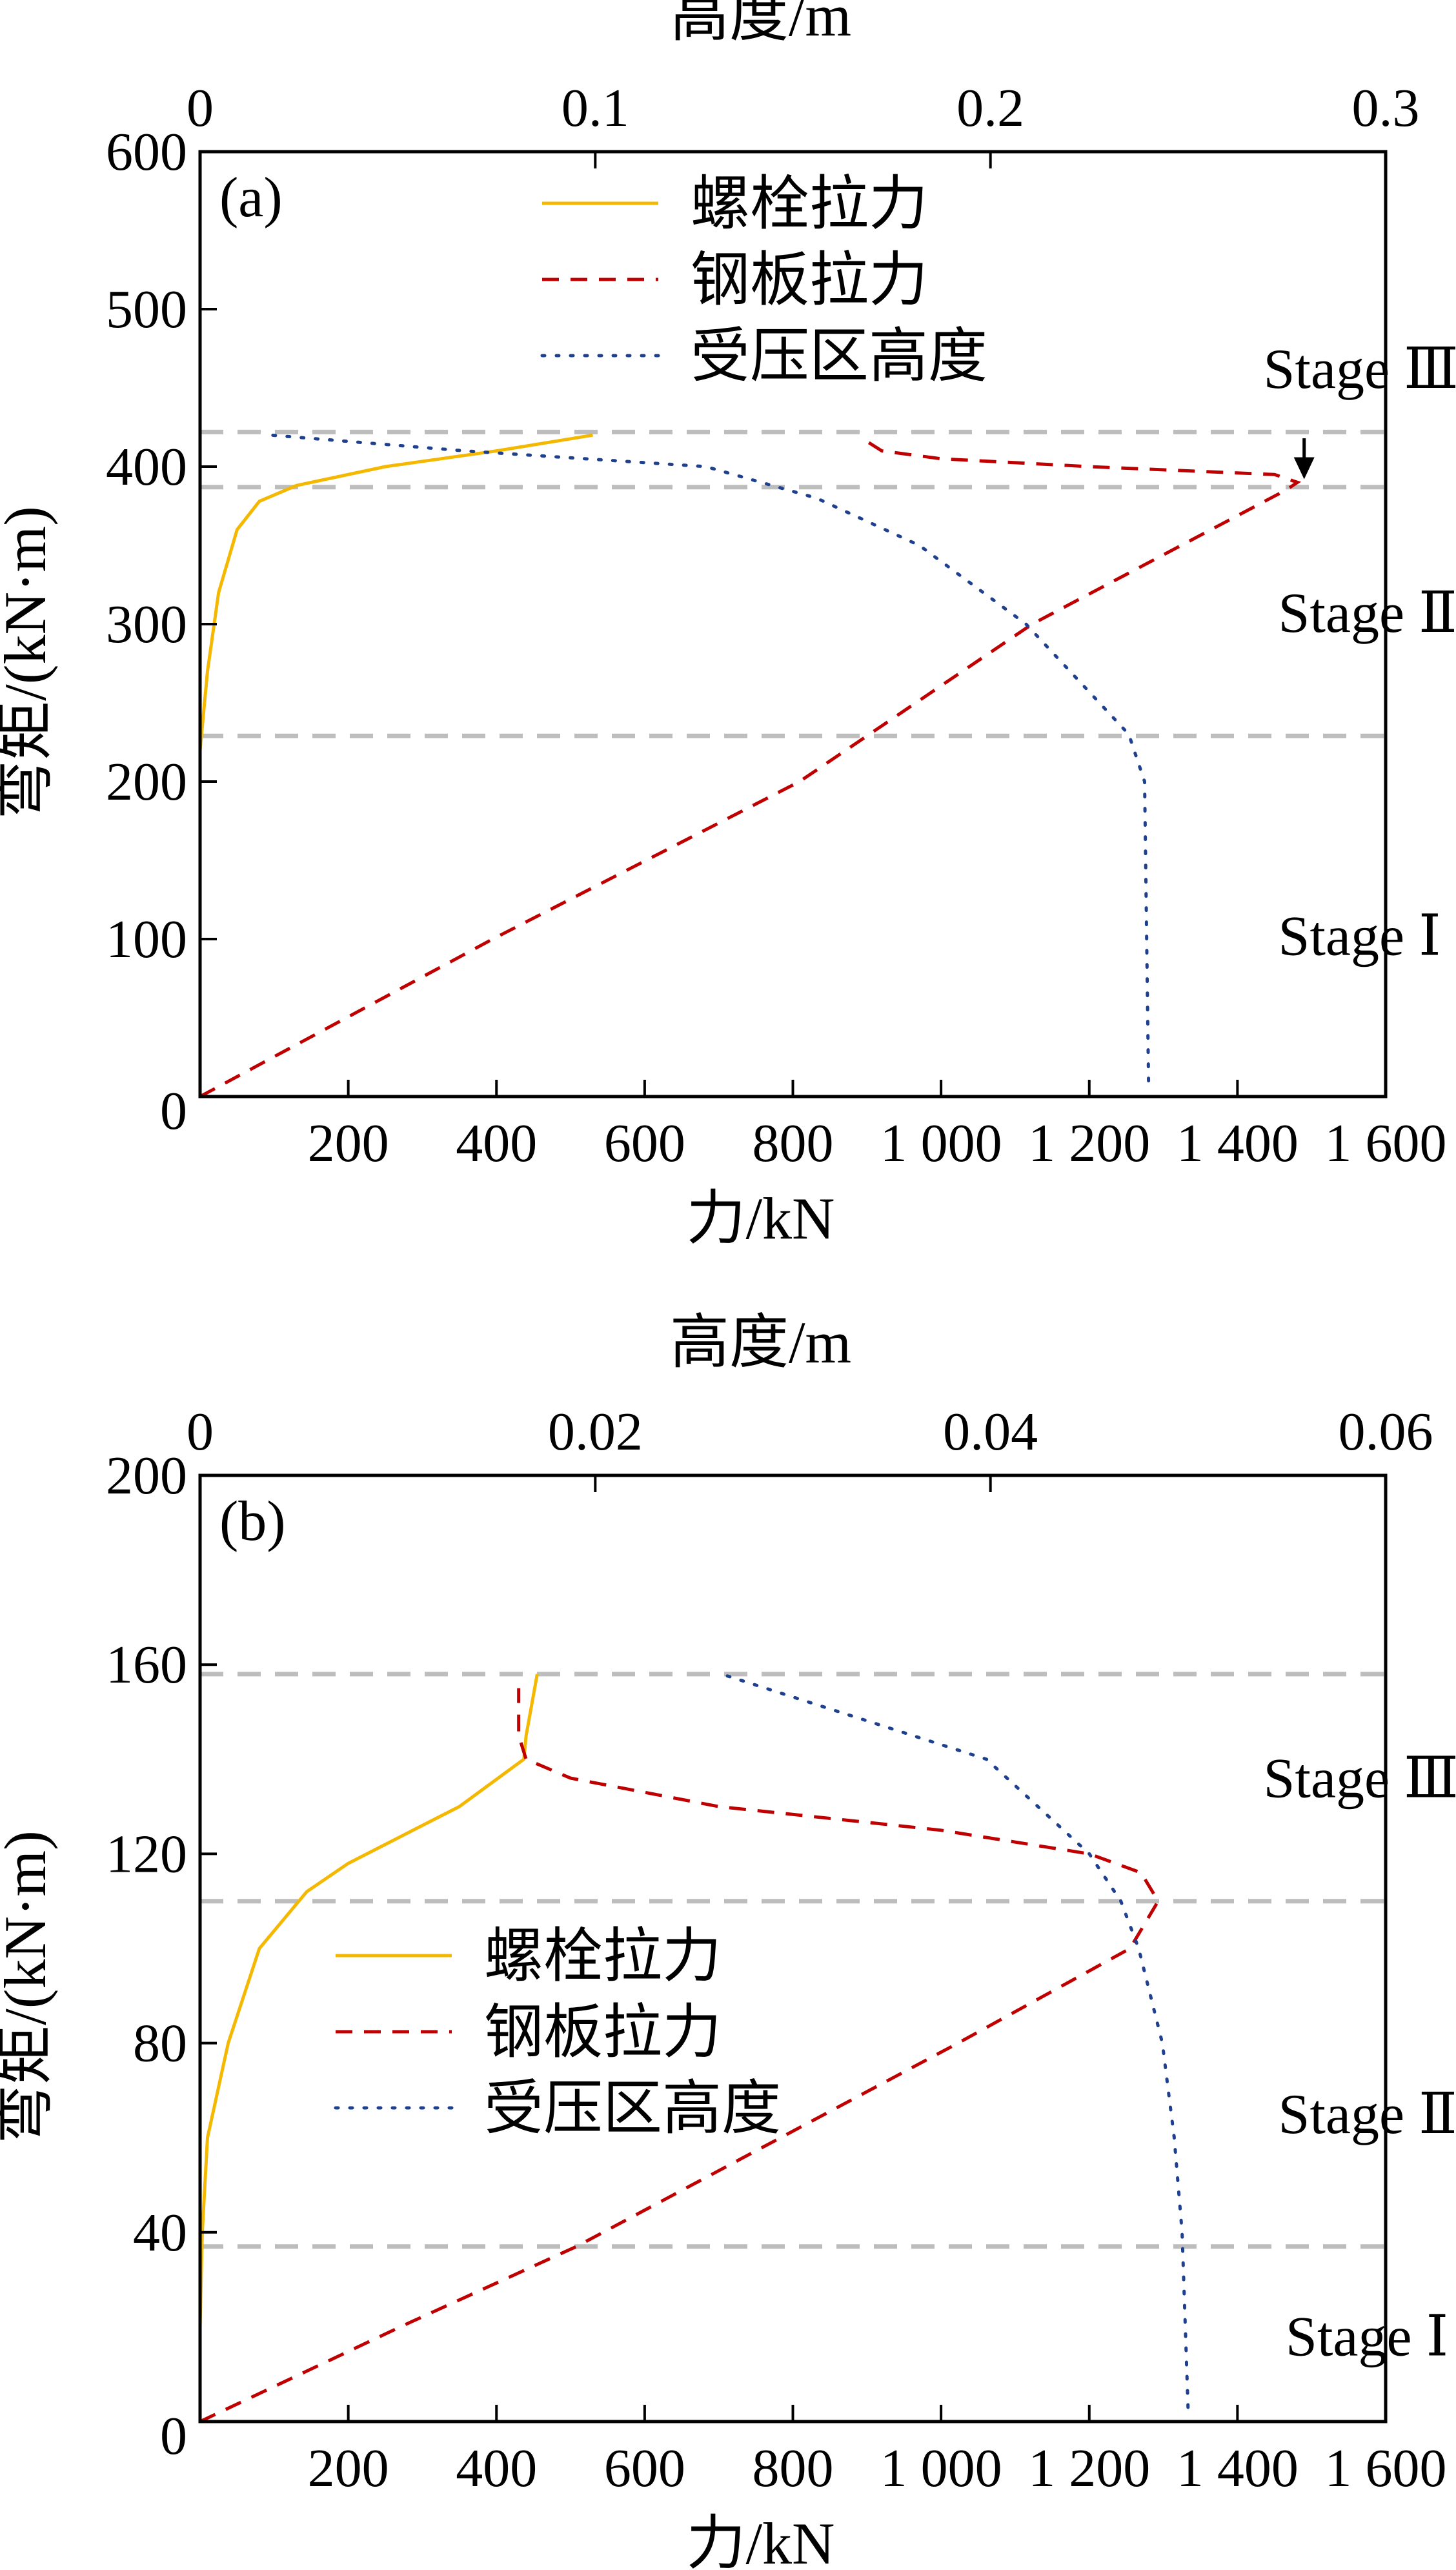  What do you see at coordinates (991, 1432) in the screenshot?
I see `x2-tick-label: 0.04` at bounding box center [991, 1432].